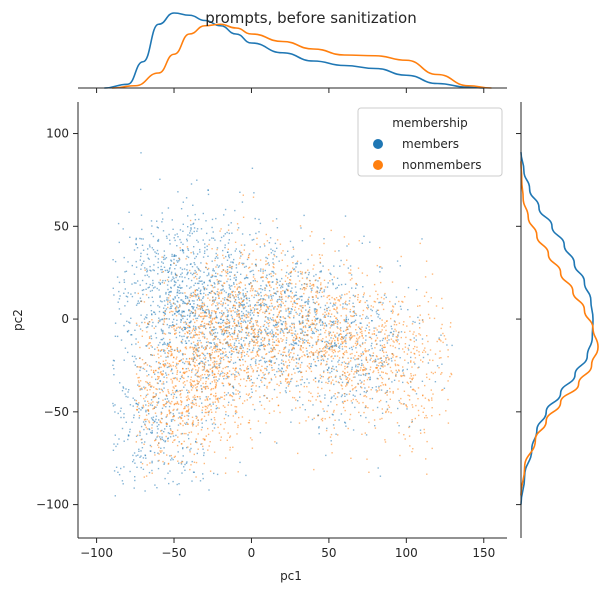  I want to click on top-marginal-kde, so click(298, 50).